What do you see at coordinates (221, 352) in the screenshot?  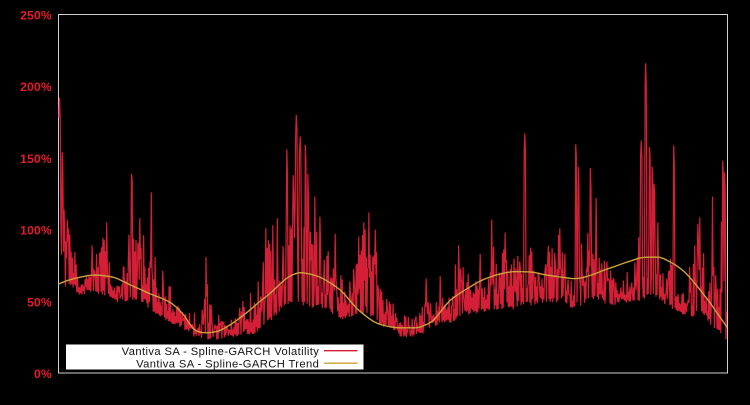 I see `svg-text:Vantiva SA - Spline-GARCH Vola: Vantiva SA - Spline-GARCH Volatility` at bounding box center [221, 352].